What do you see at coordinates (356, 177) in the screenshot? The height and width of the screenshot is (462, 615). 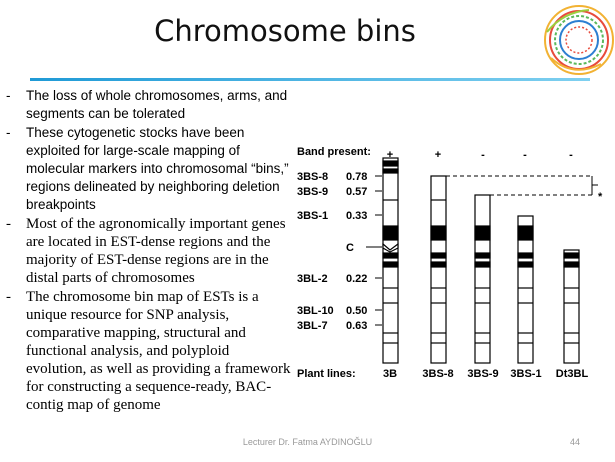 I see `bin-value: 0.78` at bounding box center [356, 177].